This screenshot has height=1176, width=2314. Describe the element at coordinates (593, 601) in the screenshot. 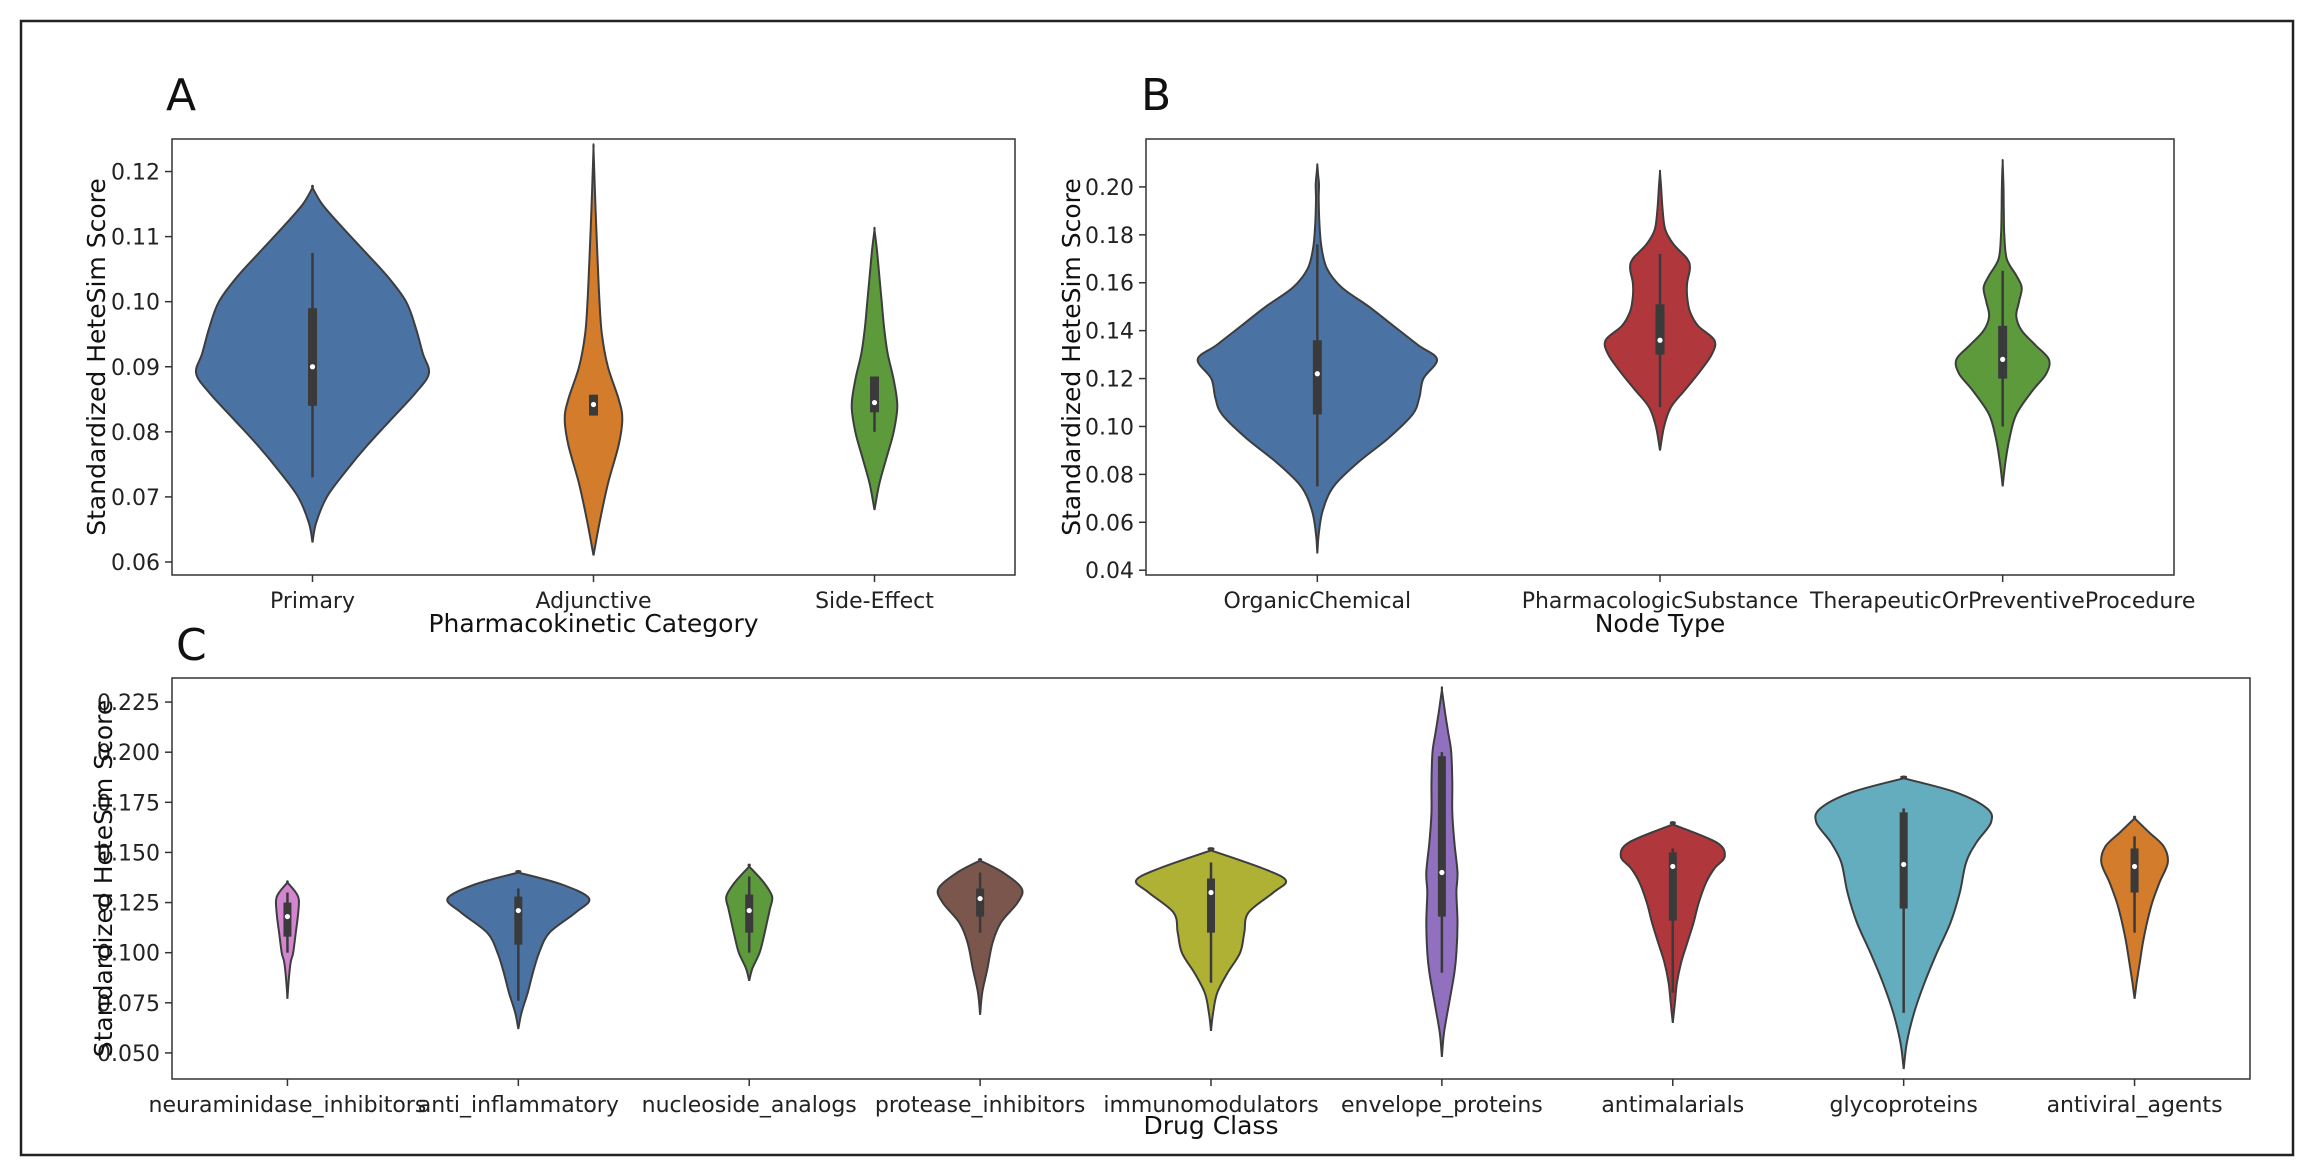

I see `x-tick-label: Adjunctive` at that location.